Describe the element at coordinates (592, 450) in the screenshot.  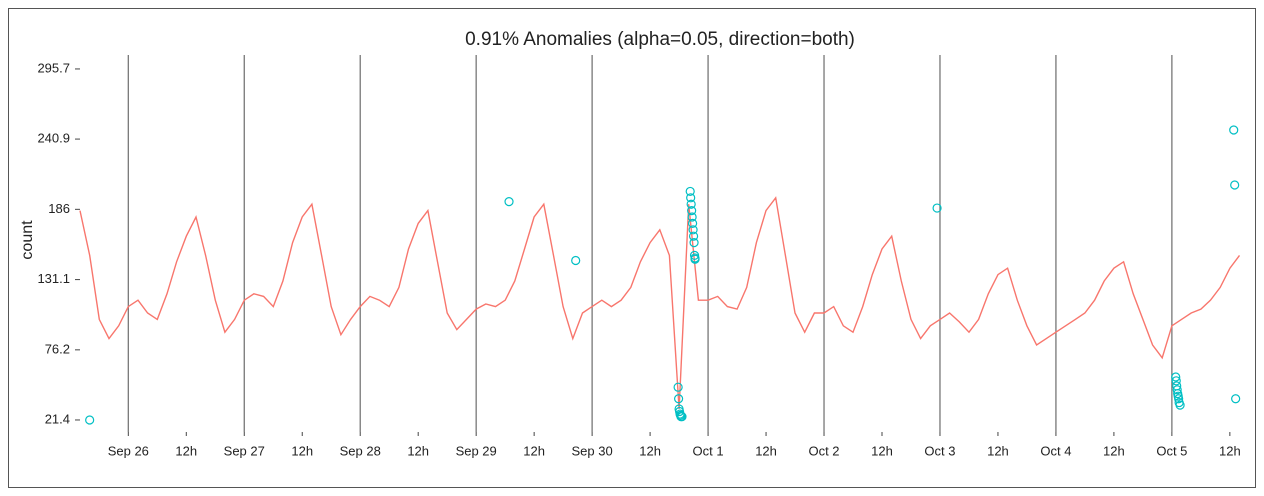
I see `x-tick-label: Sep 30` at that location.